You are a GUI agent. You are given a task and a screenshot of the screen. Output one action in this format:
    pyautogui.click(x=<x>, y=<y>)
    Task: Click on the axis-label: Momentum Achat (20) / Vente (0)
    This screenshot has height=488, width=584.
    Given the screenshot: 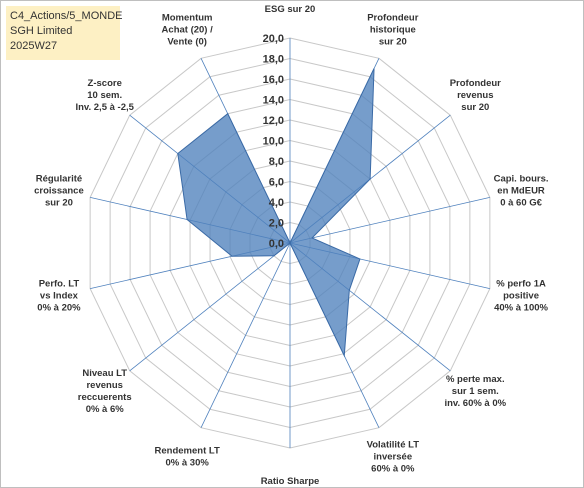 What is the action you would take?
    pyautogui.click(x=188, y=29)
    